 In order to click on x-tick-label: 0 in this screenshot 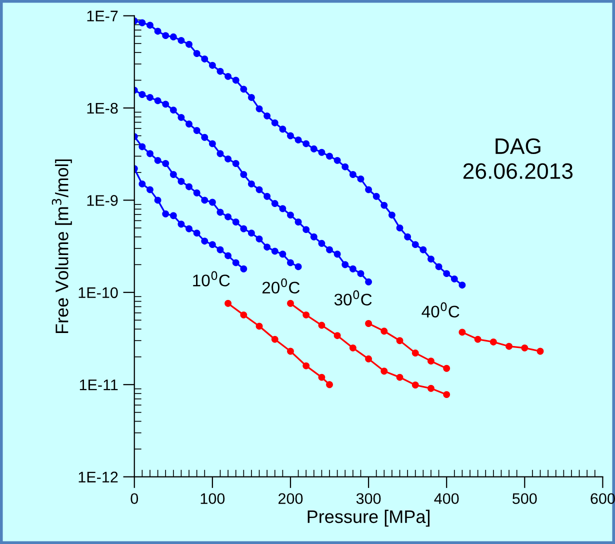, I will do `click(134, 498)`.